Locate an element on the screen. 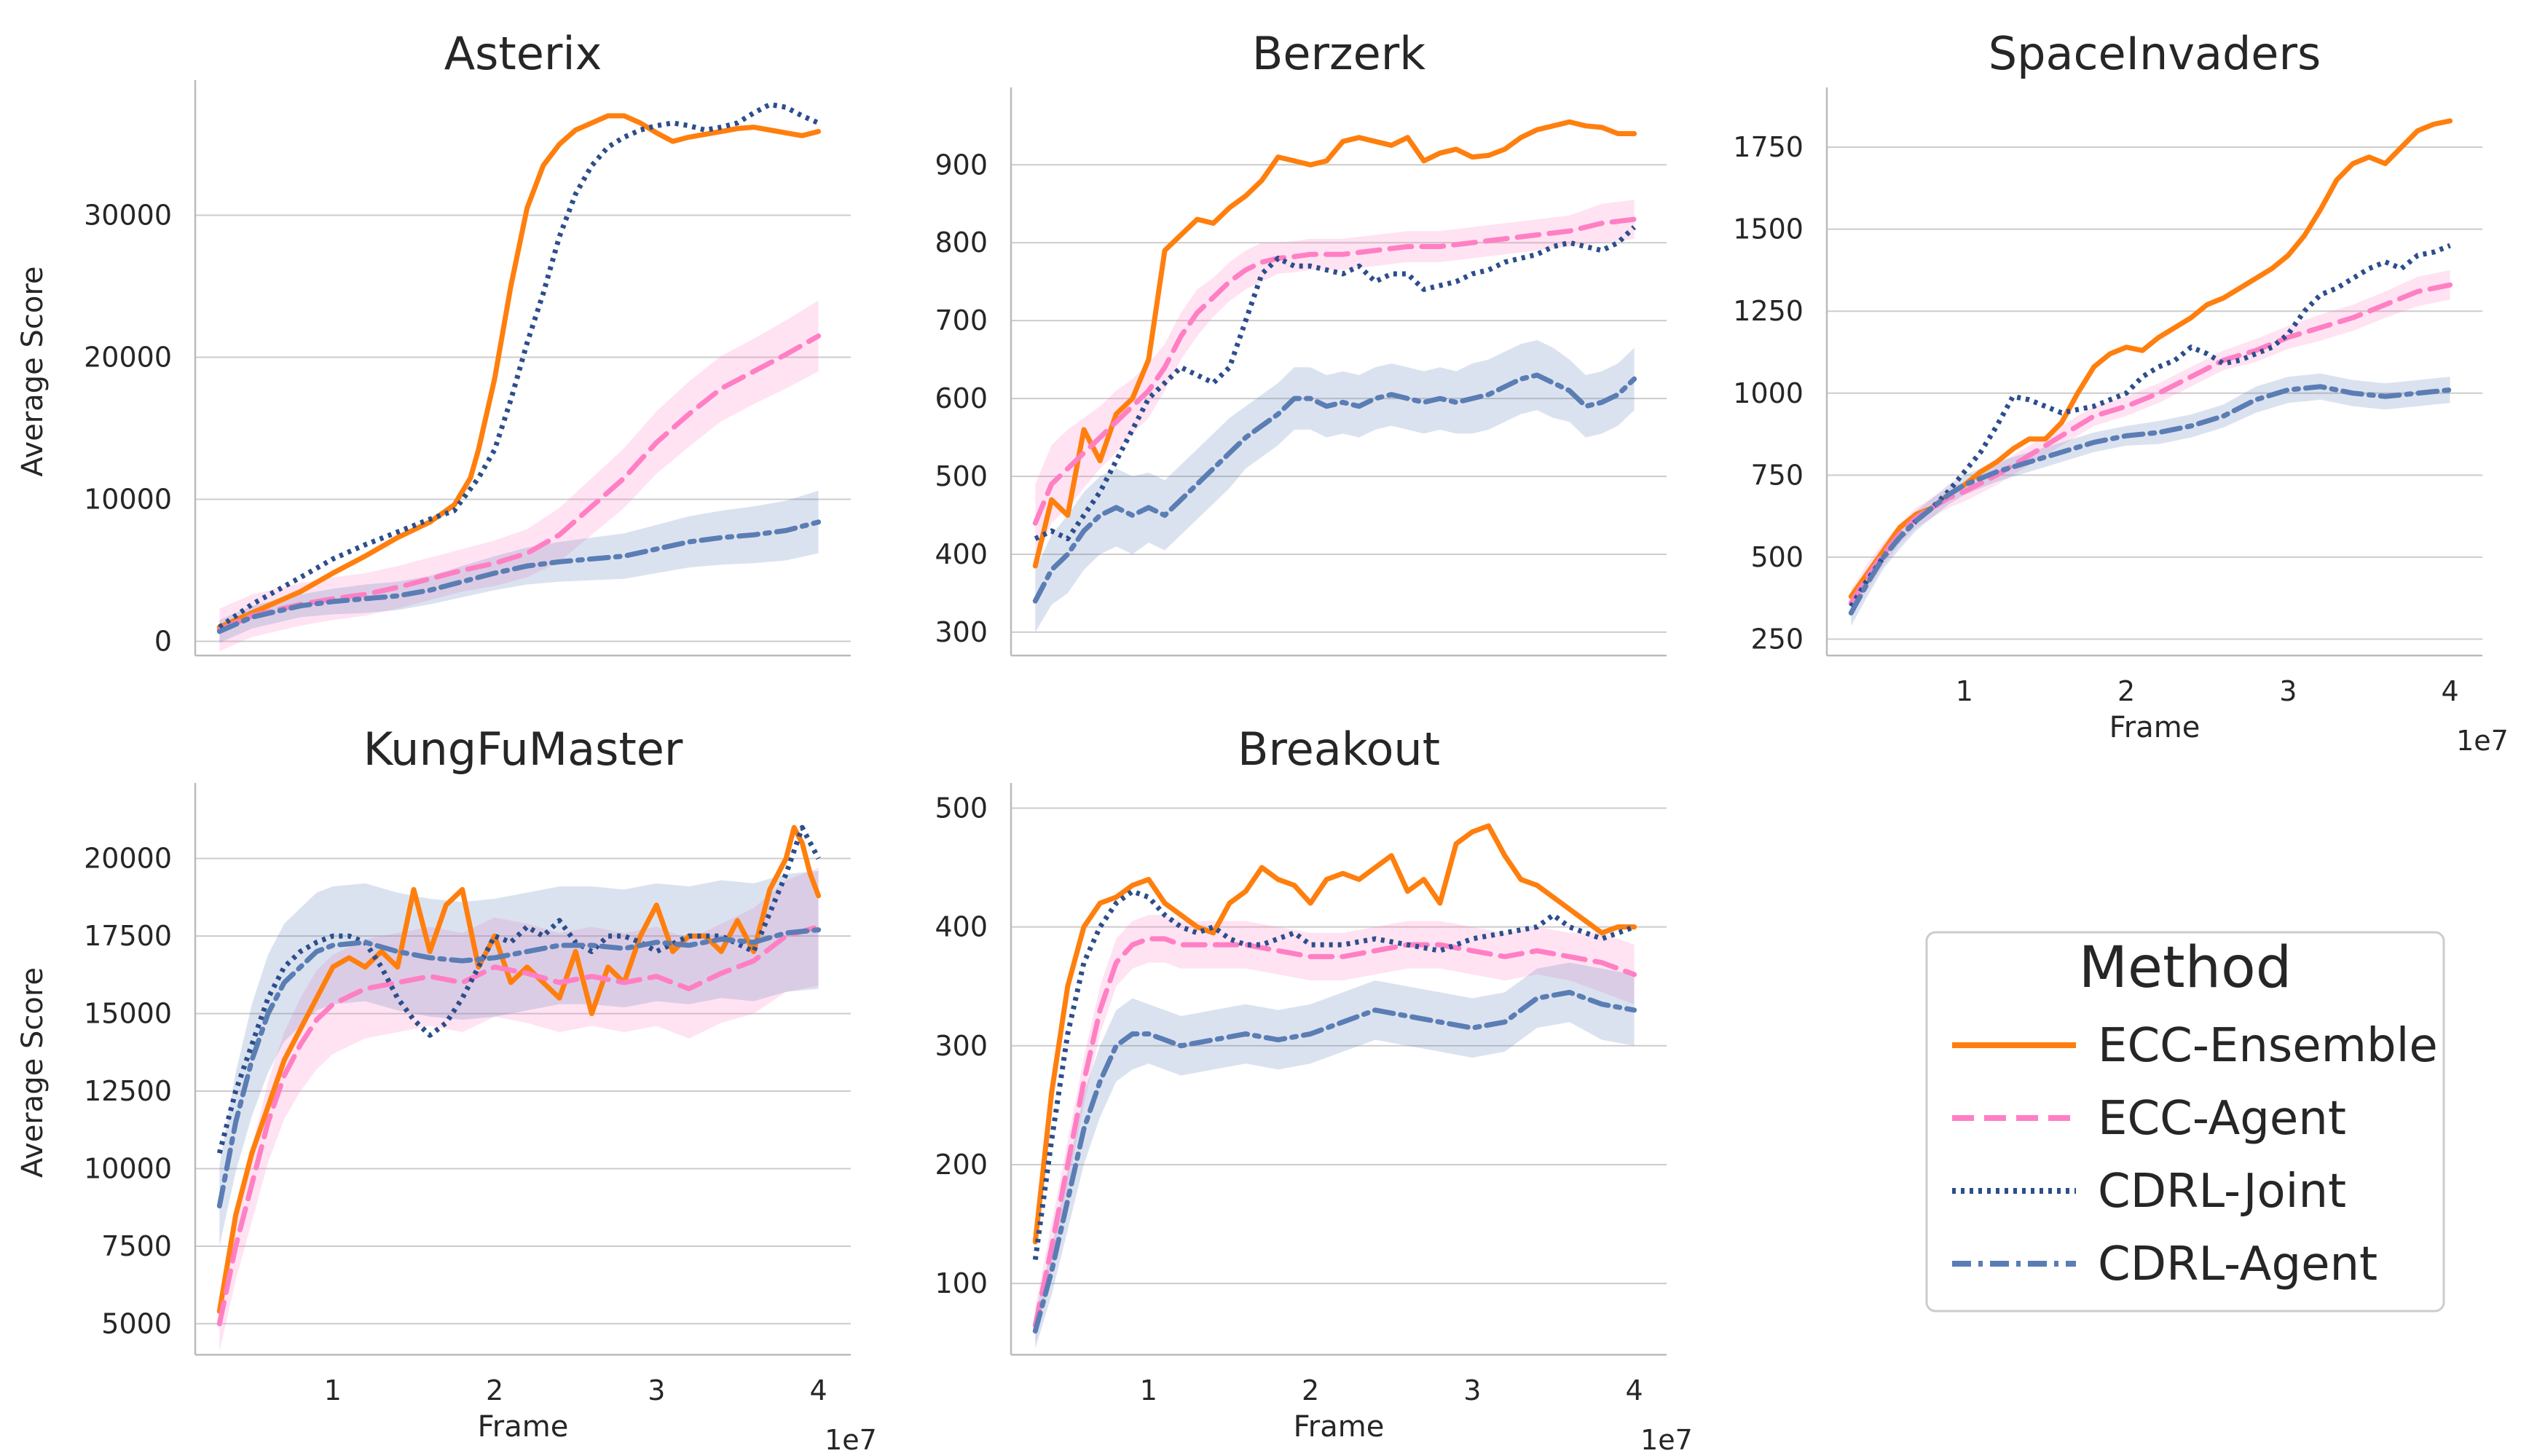 The image size is (2521, 1456). panel-asterix: 0 10000 20000 30000 Asterix Average Score is located at coordinates (433, 342).